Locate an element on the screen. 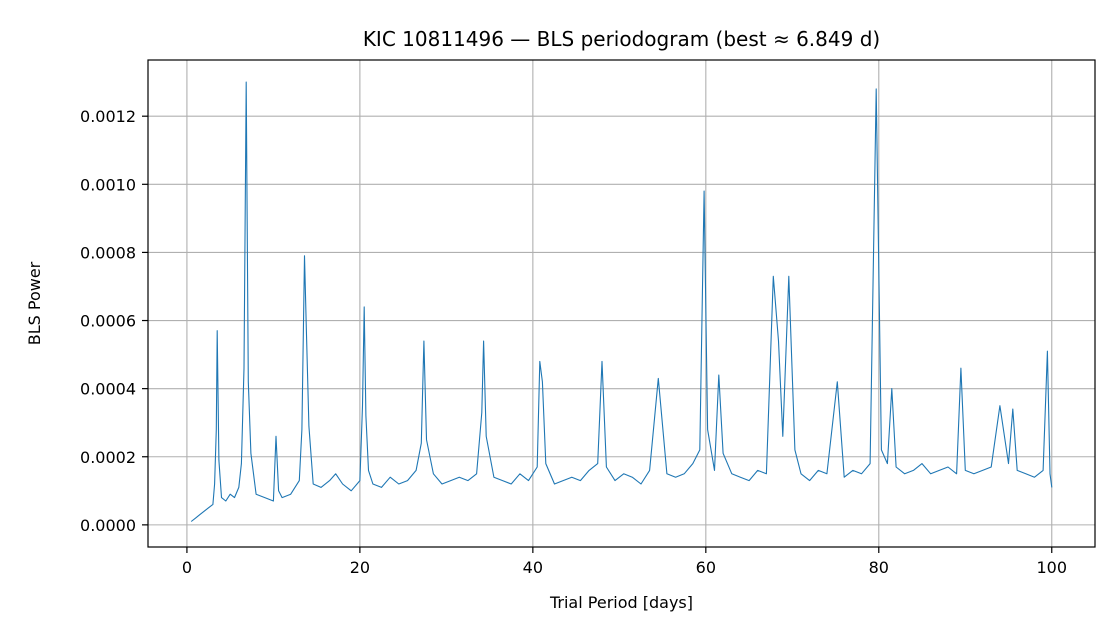  y-tick-label: 0.0006 is located at coordinates (108, 321).